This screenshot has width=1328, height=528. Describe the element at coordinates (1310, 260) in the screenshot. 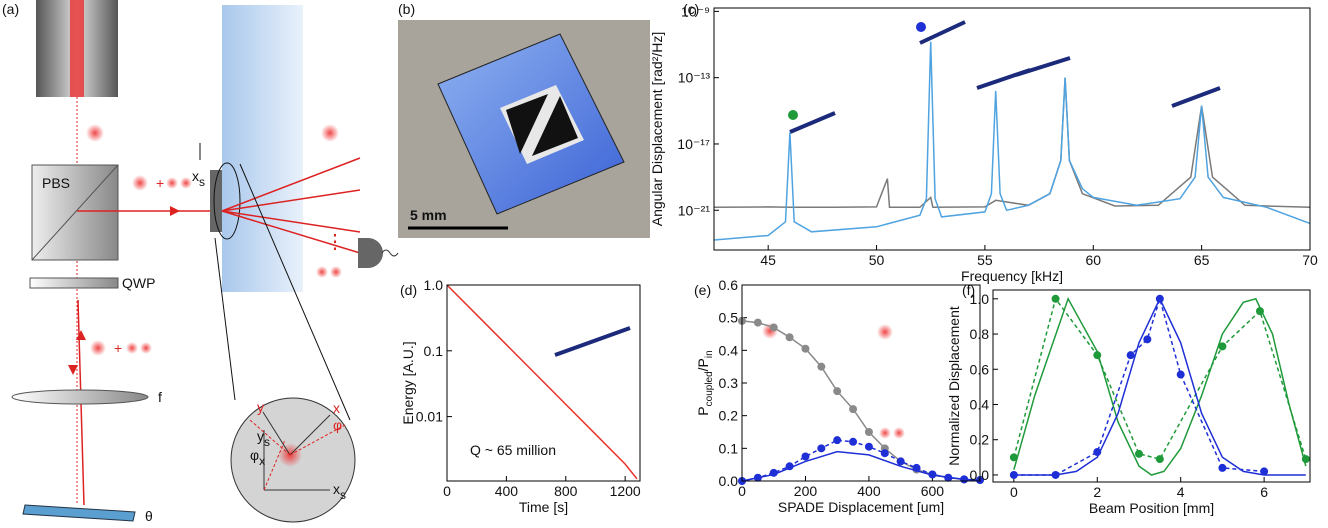

I see `x-tick-label: 70` at that location.